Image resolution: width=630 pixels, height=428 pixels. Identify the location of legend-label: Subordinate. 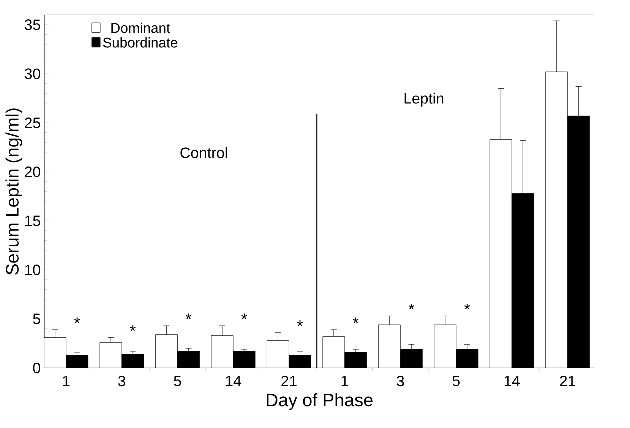
(140, 43).